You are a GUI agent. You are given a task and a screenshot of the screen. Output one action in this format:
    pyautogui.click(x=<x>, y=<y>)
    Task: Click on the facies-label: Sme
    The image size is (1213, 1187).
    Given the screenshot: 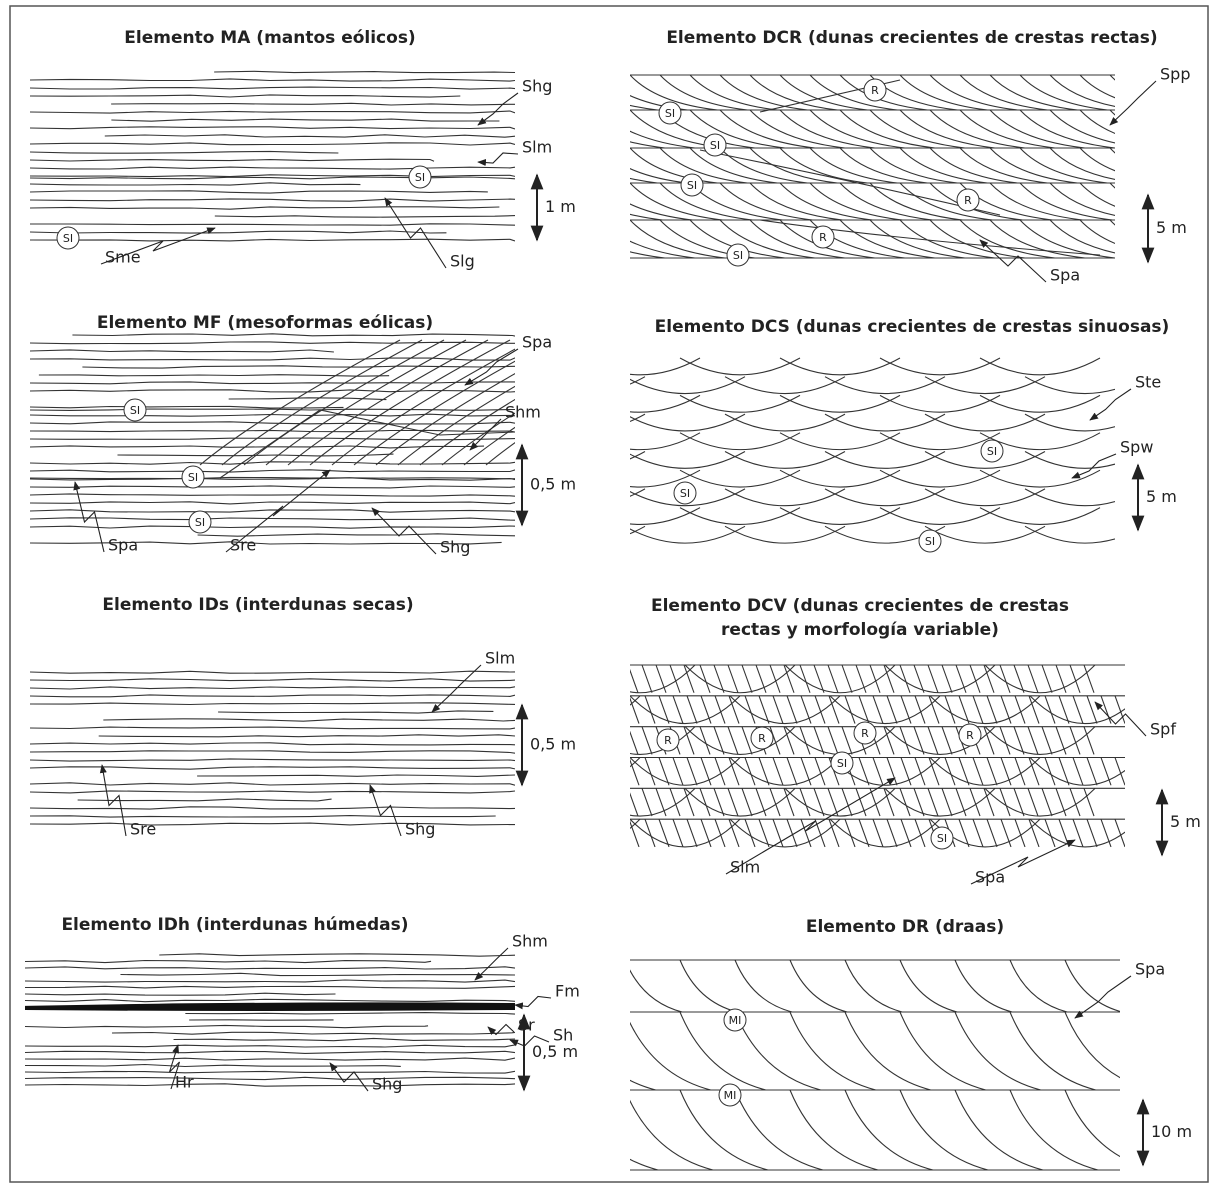 What is the action you would take?
    pyautogui.click(x=123, y=257)
    